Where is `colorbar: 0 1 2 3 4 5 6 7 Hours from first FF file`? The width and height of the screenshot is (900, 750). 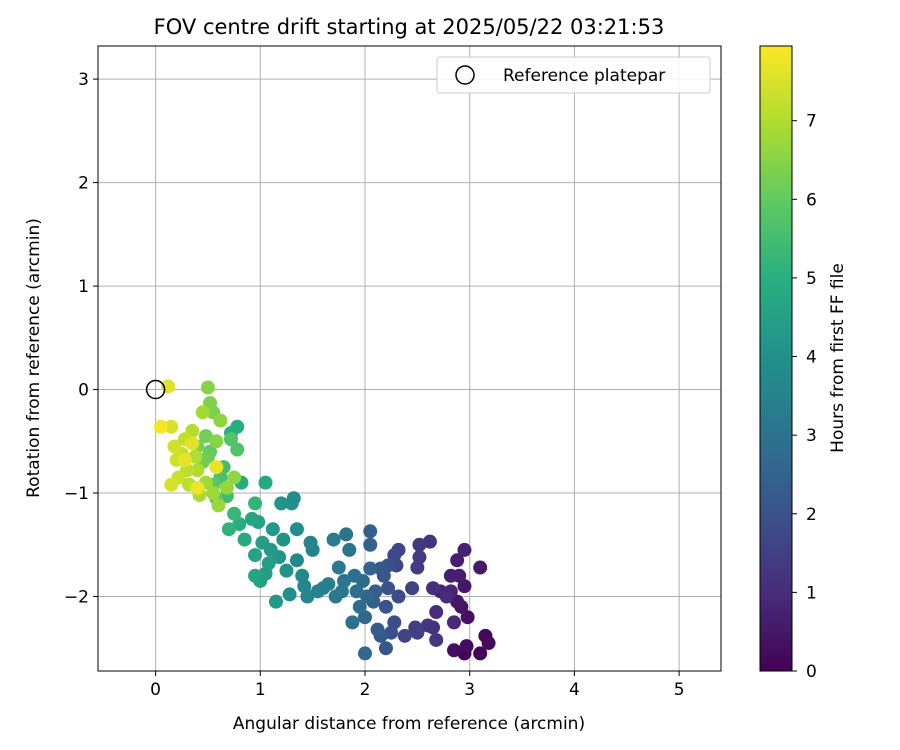
colorbar: 0 1 2 3 4 5 6 7 Hours from first FF file is located at coordinates (803, 363).